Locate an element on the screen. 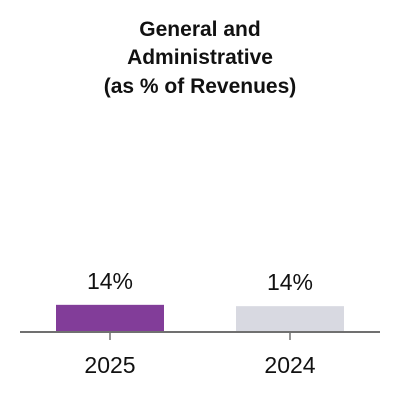 This screenshot has height=400, width=400. x-tick-label-2024: 2024 is located at coordinates (289, 365).